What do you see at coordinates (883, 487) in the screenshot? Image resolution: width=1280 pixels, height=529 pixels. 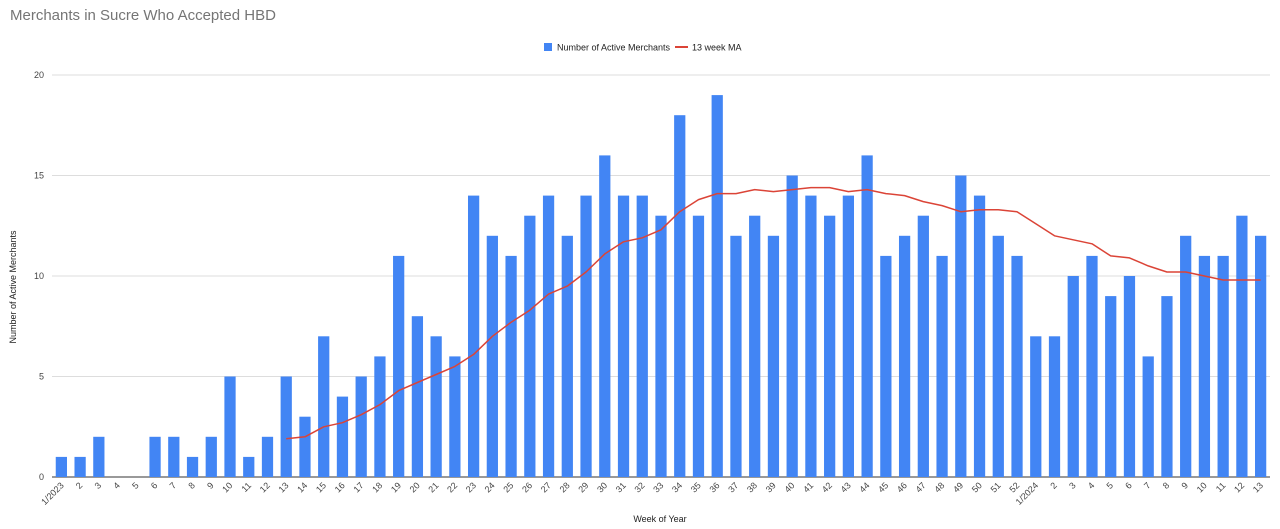 I see `x-tick-label: 45` at bounding box center [883, 487].